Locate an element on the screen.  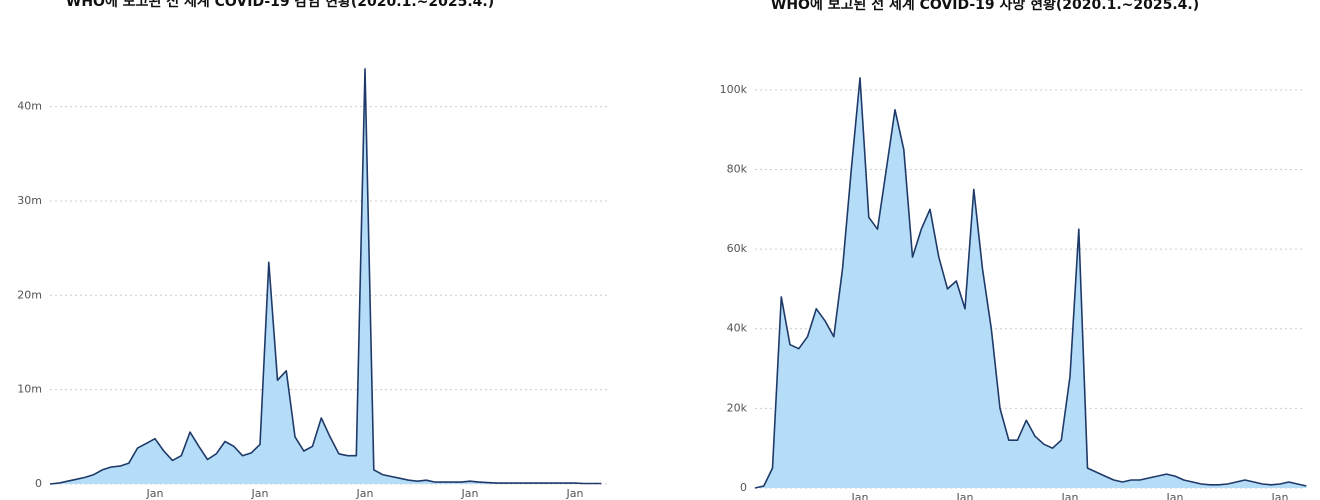
y-tick-label: 40m is located at coordinates (29, 106).